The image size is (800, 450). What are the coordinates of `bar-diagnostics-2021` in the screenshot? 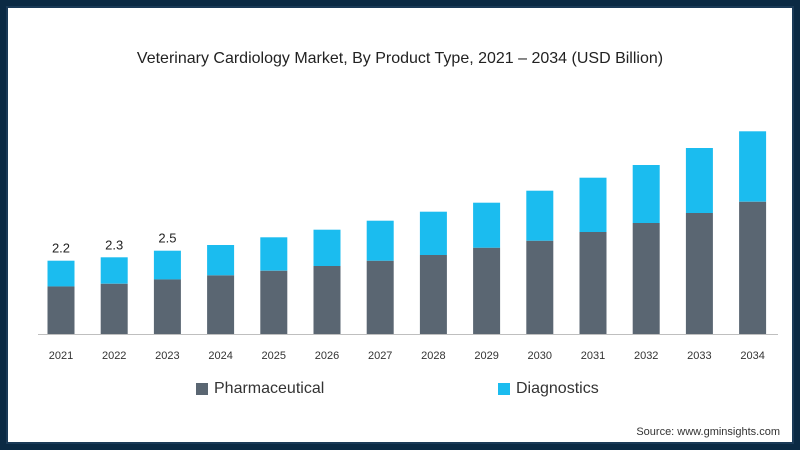 It's located at (61, 273).